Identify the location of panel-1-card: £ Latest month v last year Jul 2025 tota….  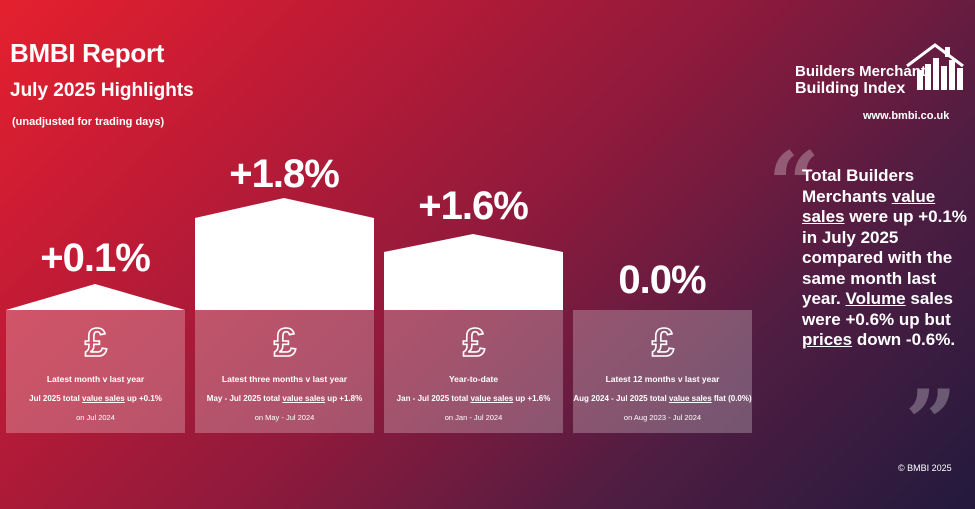
(95, 371).